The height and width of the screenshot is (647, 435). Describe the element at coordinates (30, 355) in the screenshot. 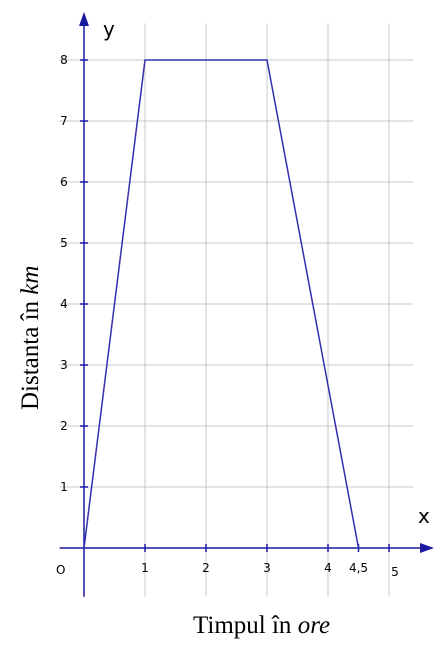

I see `y-axis-title-text: Distanta în` at that location.